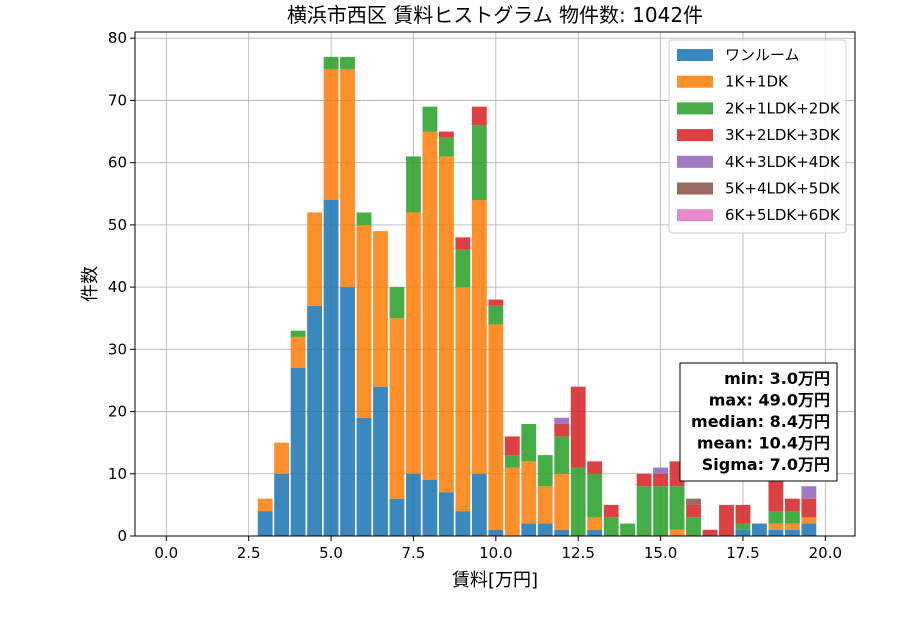  Describe the element at coordinates (122, 536) in the screenshot. I see `y-tick-label: 0` at that location.